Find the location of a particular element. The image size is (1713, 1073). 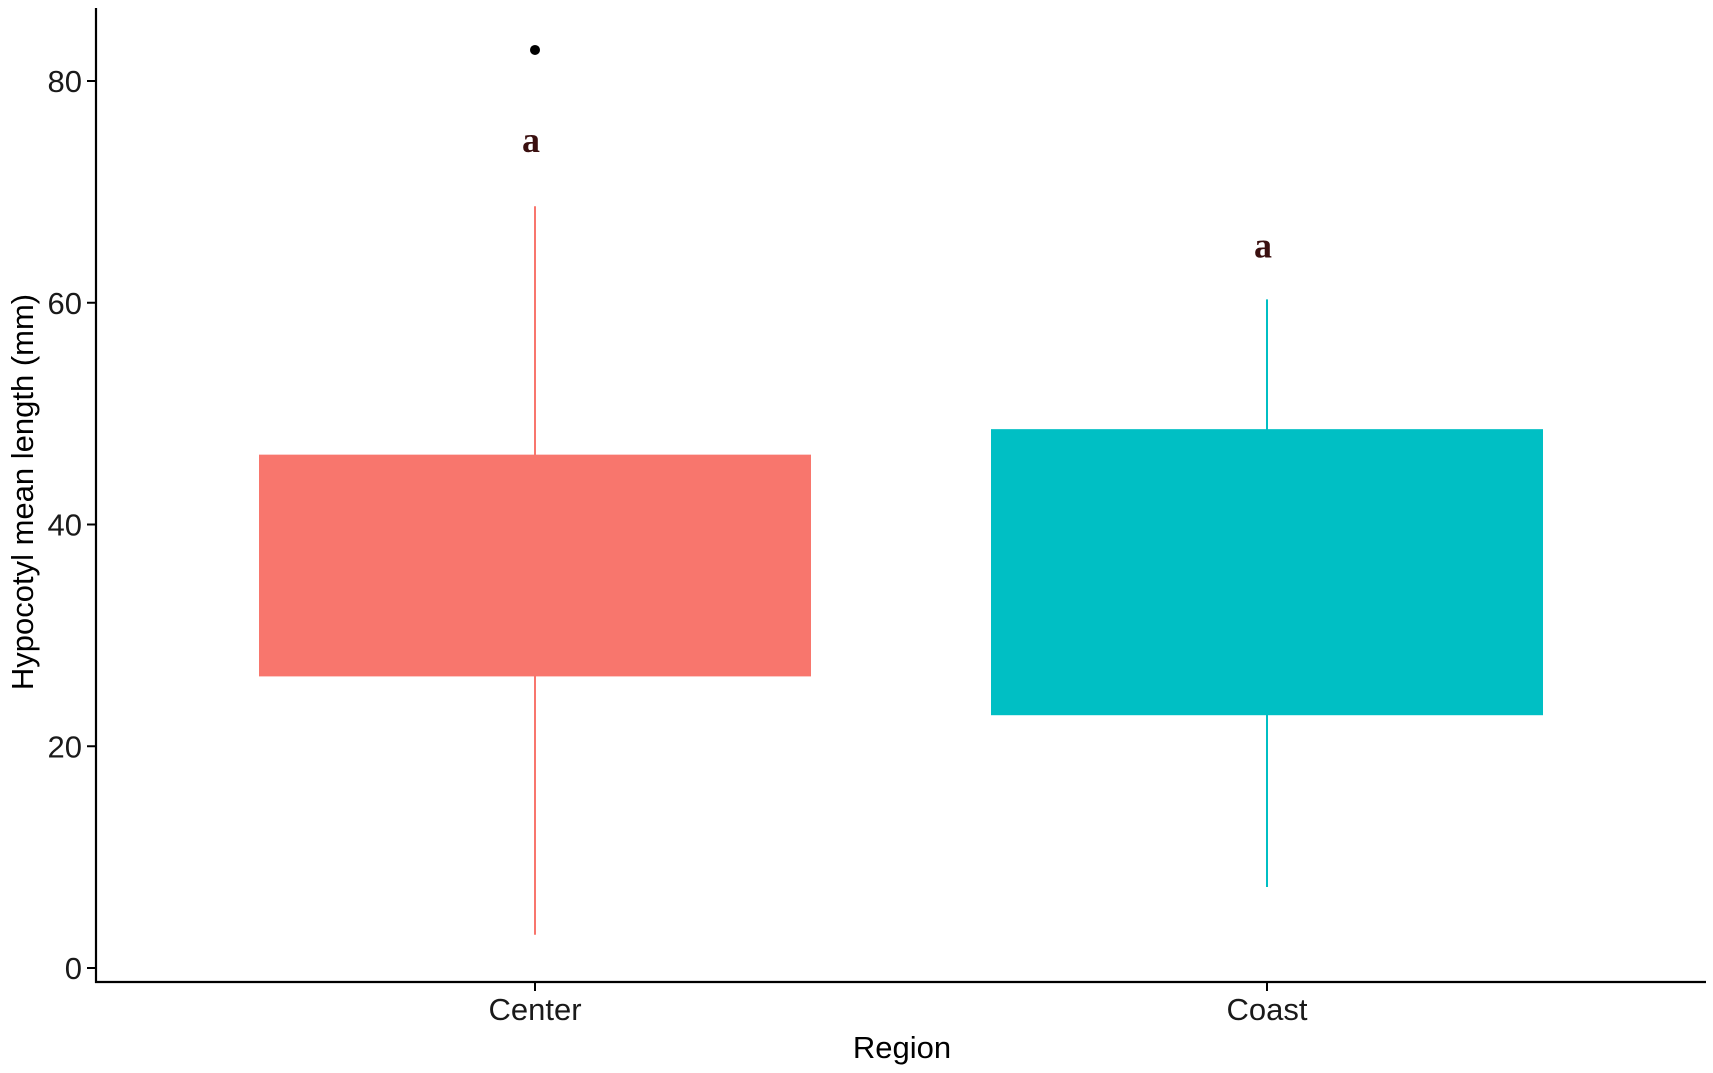

y-axis-ticks: 0 20 40 60 80 is located at coordinates (72, 525).